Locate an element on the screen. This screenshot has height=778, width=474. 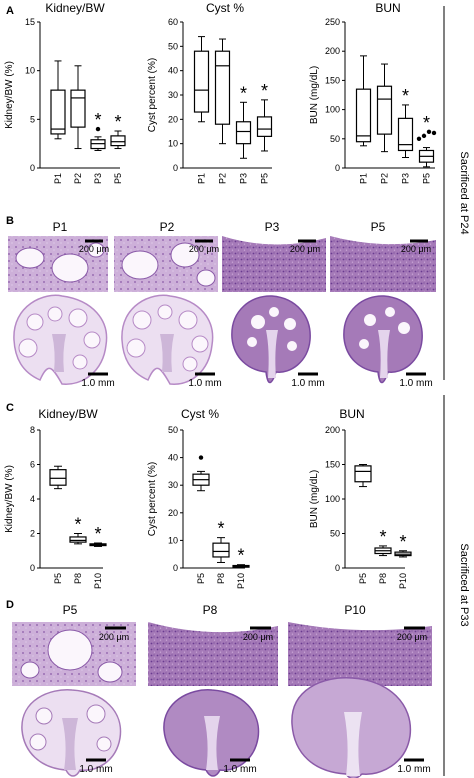
chart1-star-2: * is located at coordinates (243, 93).